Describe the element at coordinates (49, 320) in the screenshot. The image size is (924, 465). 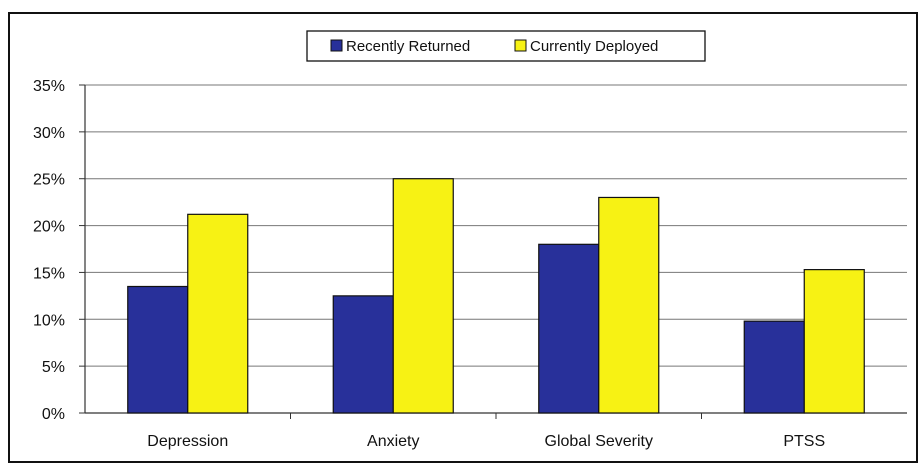
I see `y-tick-label: 10%` at that location.